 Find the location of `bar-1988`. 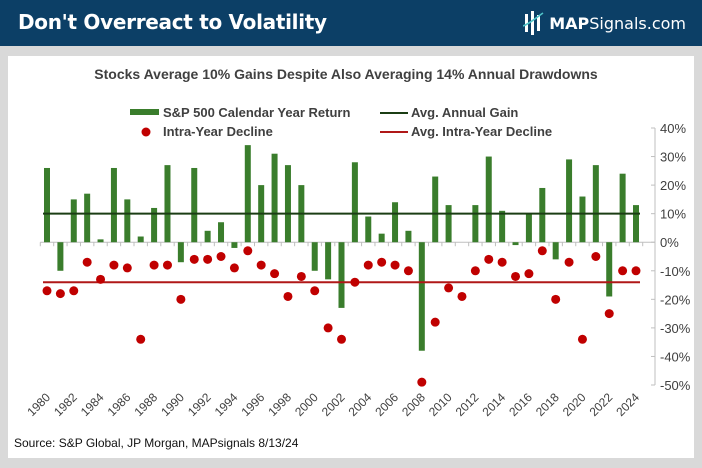

bar-1988 is located at coordinates (154, 225).